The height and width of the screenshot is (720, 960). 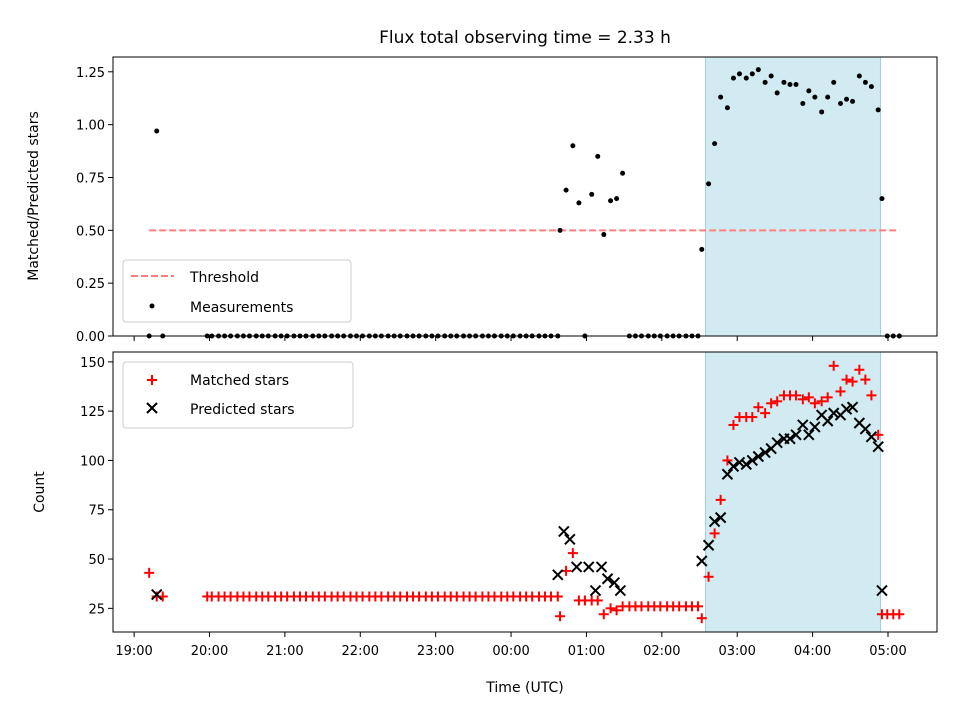 What do you see at coordinates (887, 651) in the screenshot?
I see `x-tick-label: 05:00` at bounding box center [887, 651].